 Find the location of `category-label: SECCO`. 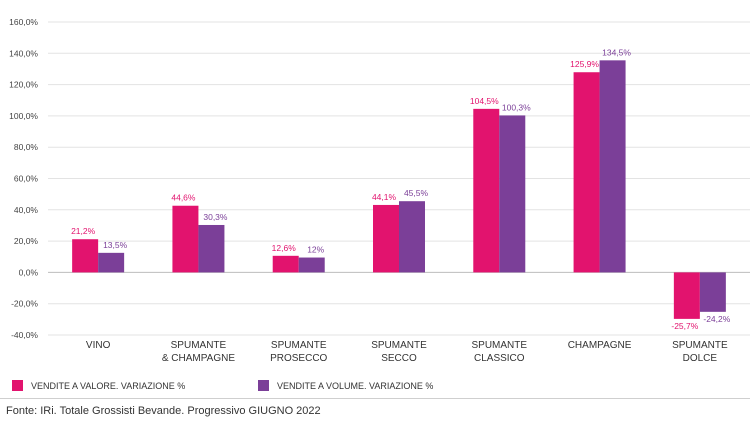

category-label: SECCO is located at coordinates (399, 358).